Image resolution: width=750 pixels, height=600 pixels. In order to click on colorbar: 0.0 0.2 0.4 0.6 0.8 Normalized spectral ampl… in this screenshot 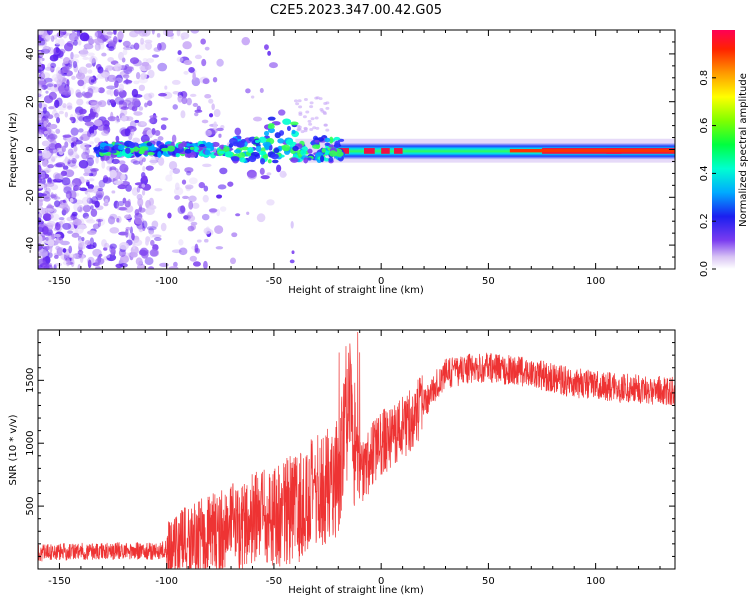, I will do `click(724, 153)`.